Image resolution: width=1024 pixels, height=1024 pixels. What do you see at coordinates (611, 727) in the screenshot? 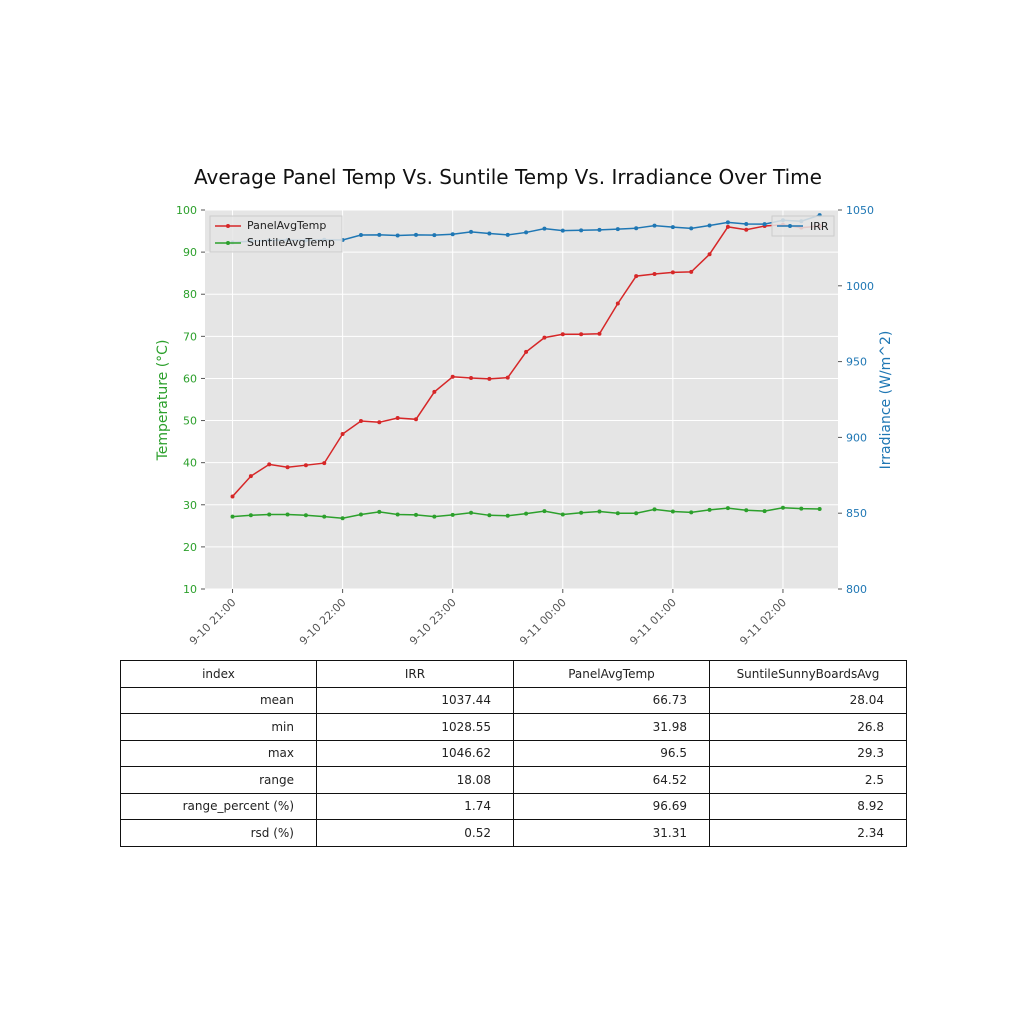
I see `table-cell: 31.98` at bounding box center [611, 727].